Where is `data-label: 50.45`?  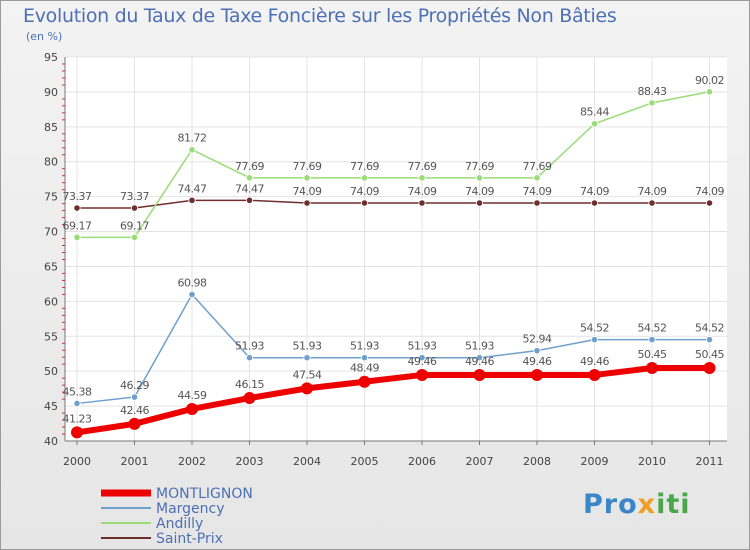
data-label: 50.45 is located at coordinates (709, 354).